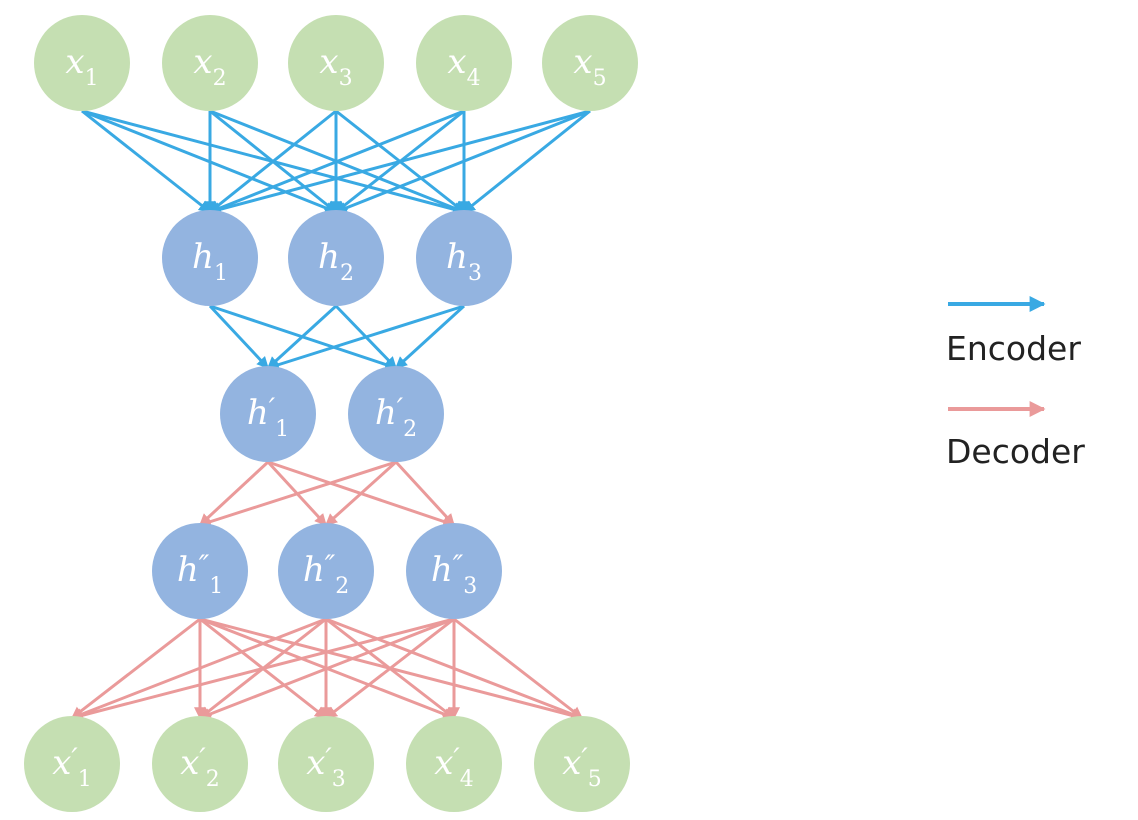 The height and width of the screenshot is (820, 1138). What do you see at coordinates (200, 767) in the screenshot?
I see `output-node-label: x′2` at bounding box center [200, 767].